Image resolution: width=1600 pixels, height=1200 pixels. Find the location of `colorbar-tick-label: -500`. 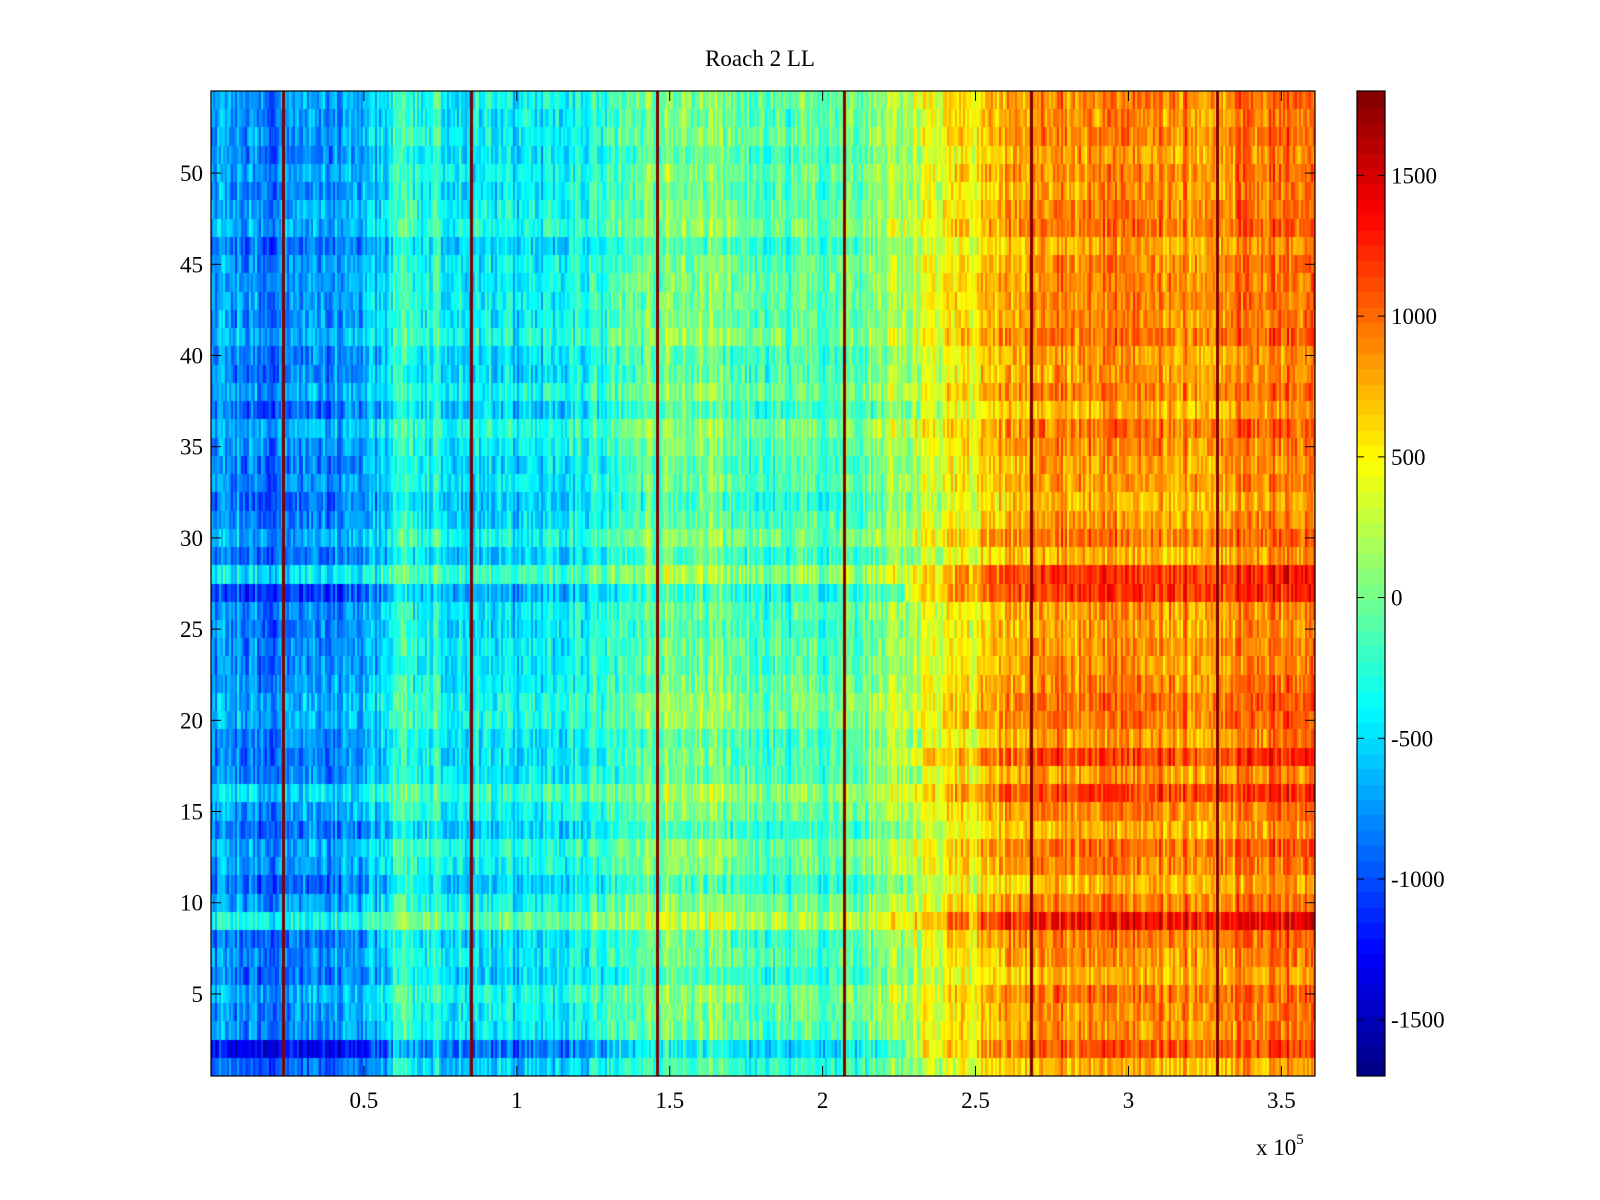

colorbar-tick-label: -500 is located at coordinates (1412, 738).